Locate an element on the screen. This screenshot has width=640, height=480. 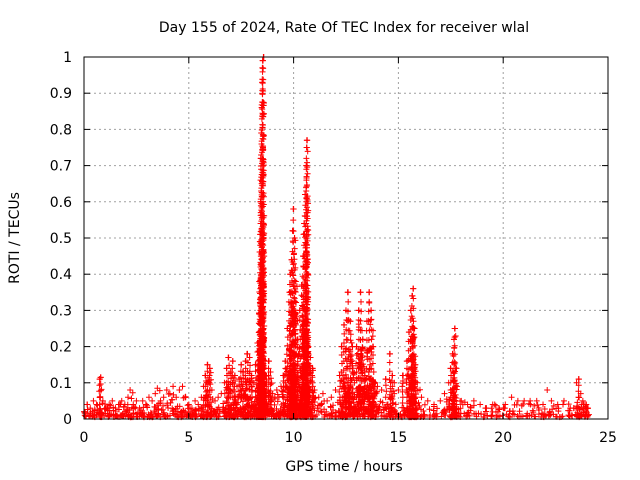
y-tick-label: 0.8 is located at coordinates (61, 130).